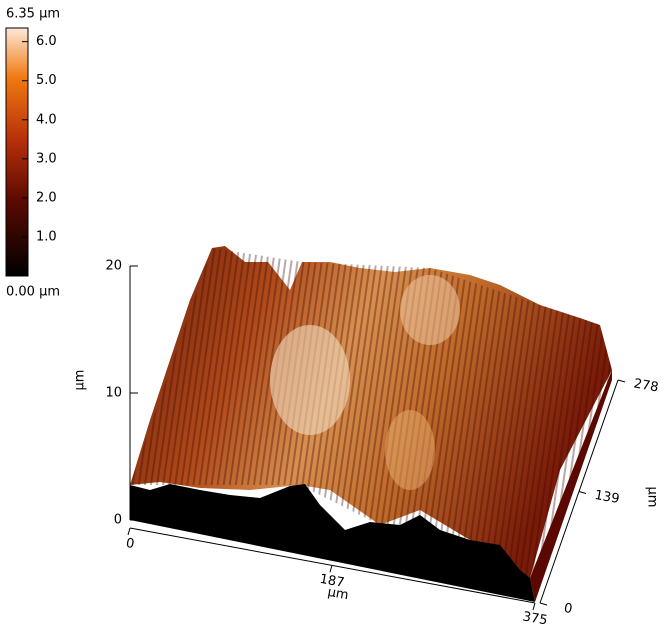  I want to click on surface-front-face, so click(332, 543).